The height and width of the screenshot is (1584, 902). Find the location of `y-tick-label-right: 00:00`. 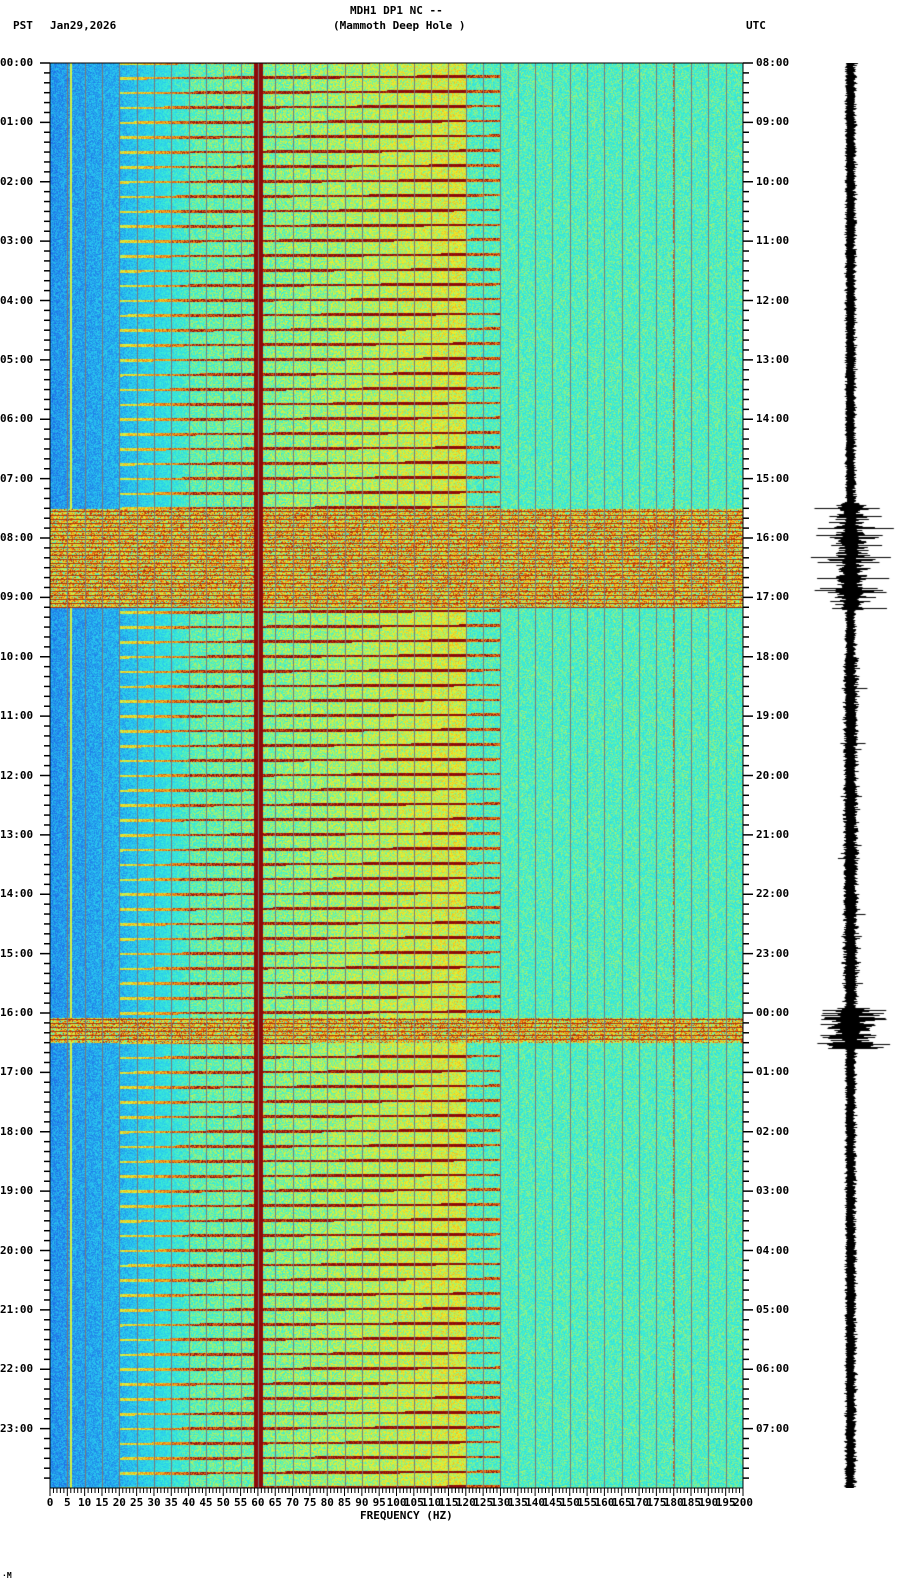

y-tick-label-right: 00:00 is located at coordinates (773, 1012).